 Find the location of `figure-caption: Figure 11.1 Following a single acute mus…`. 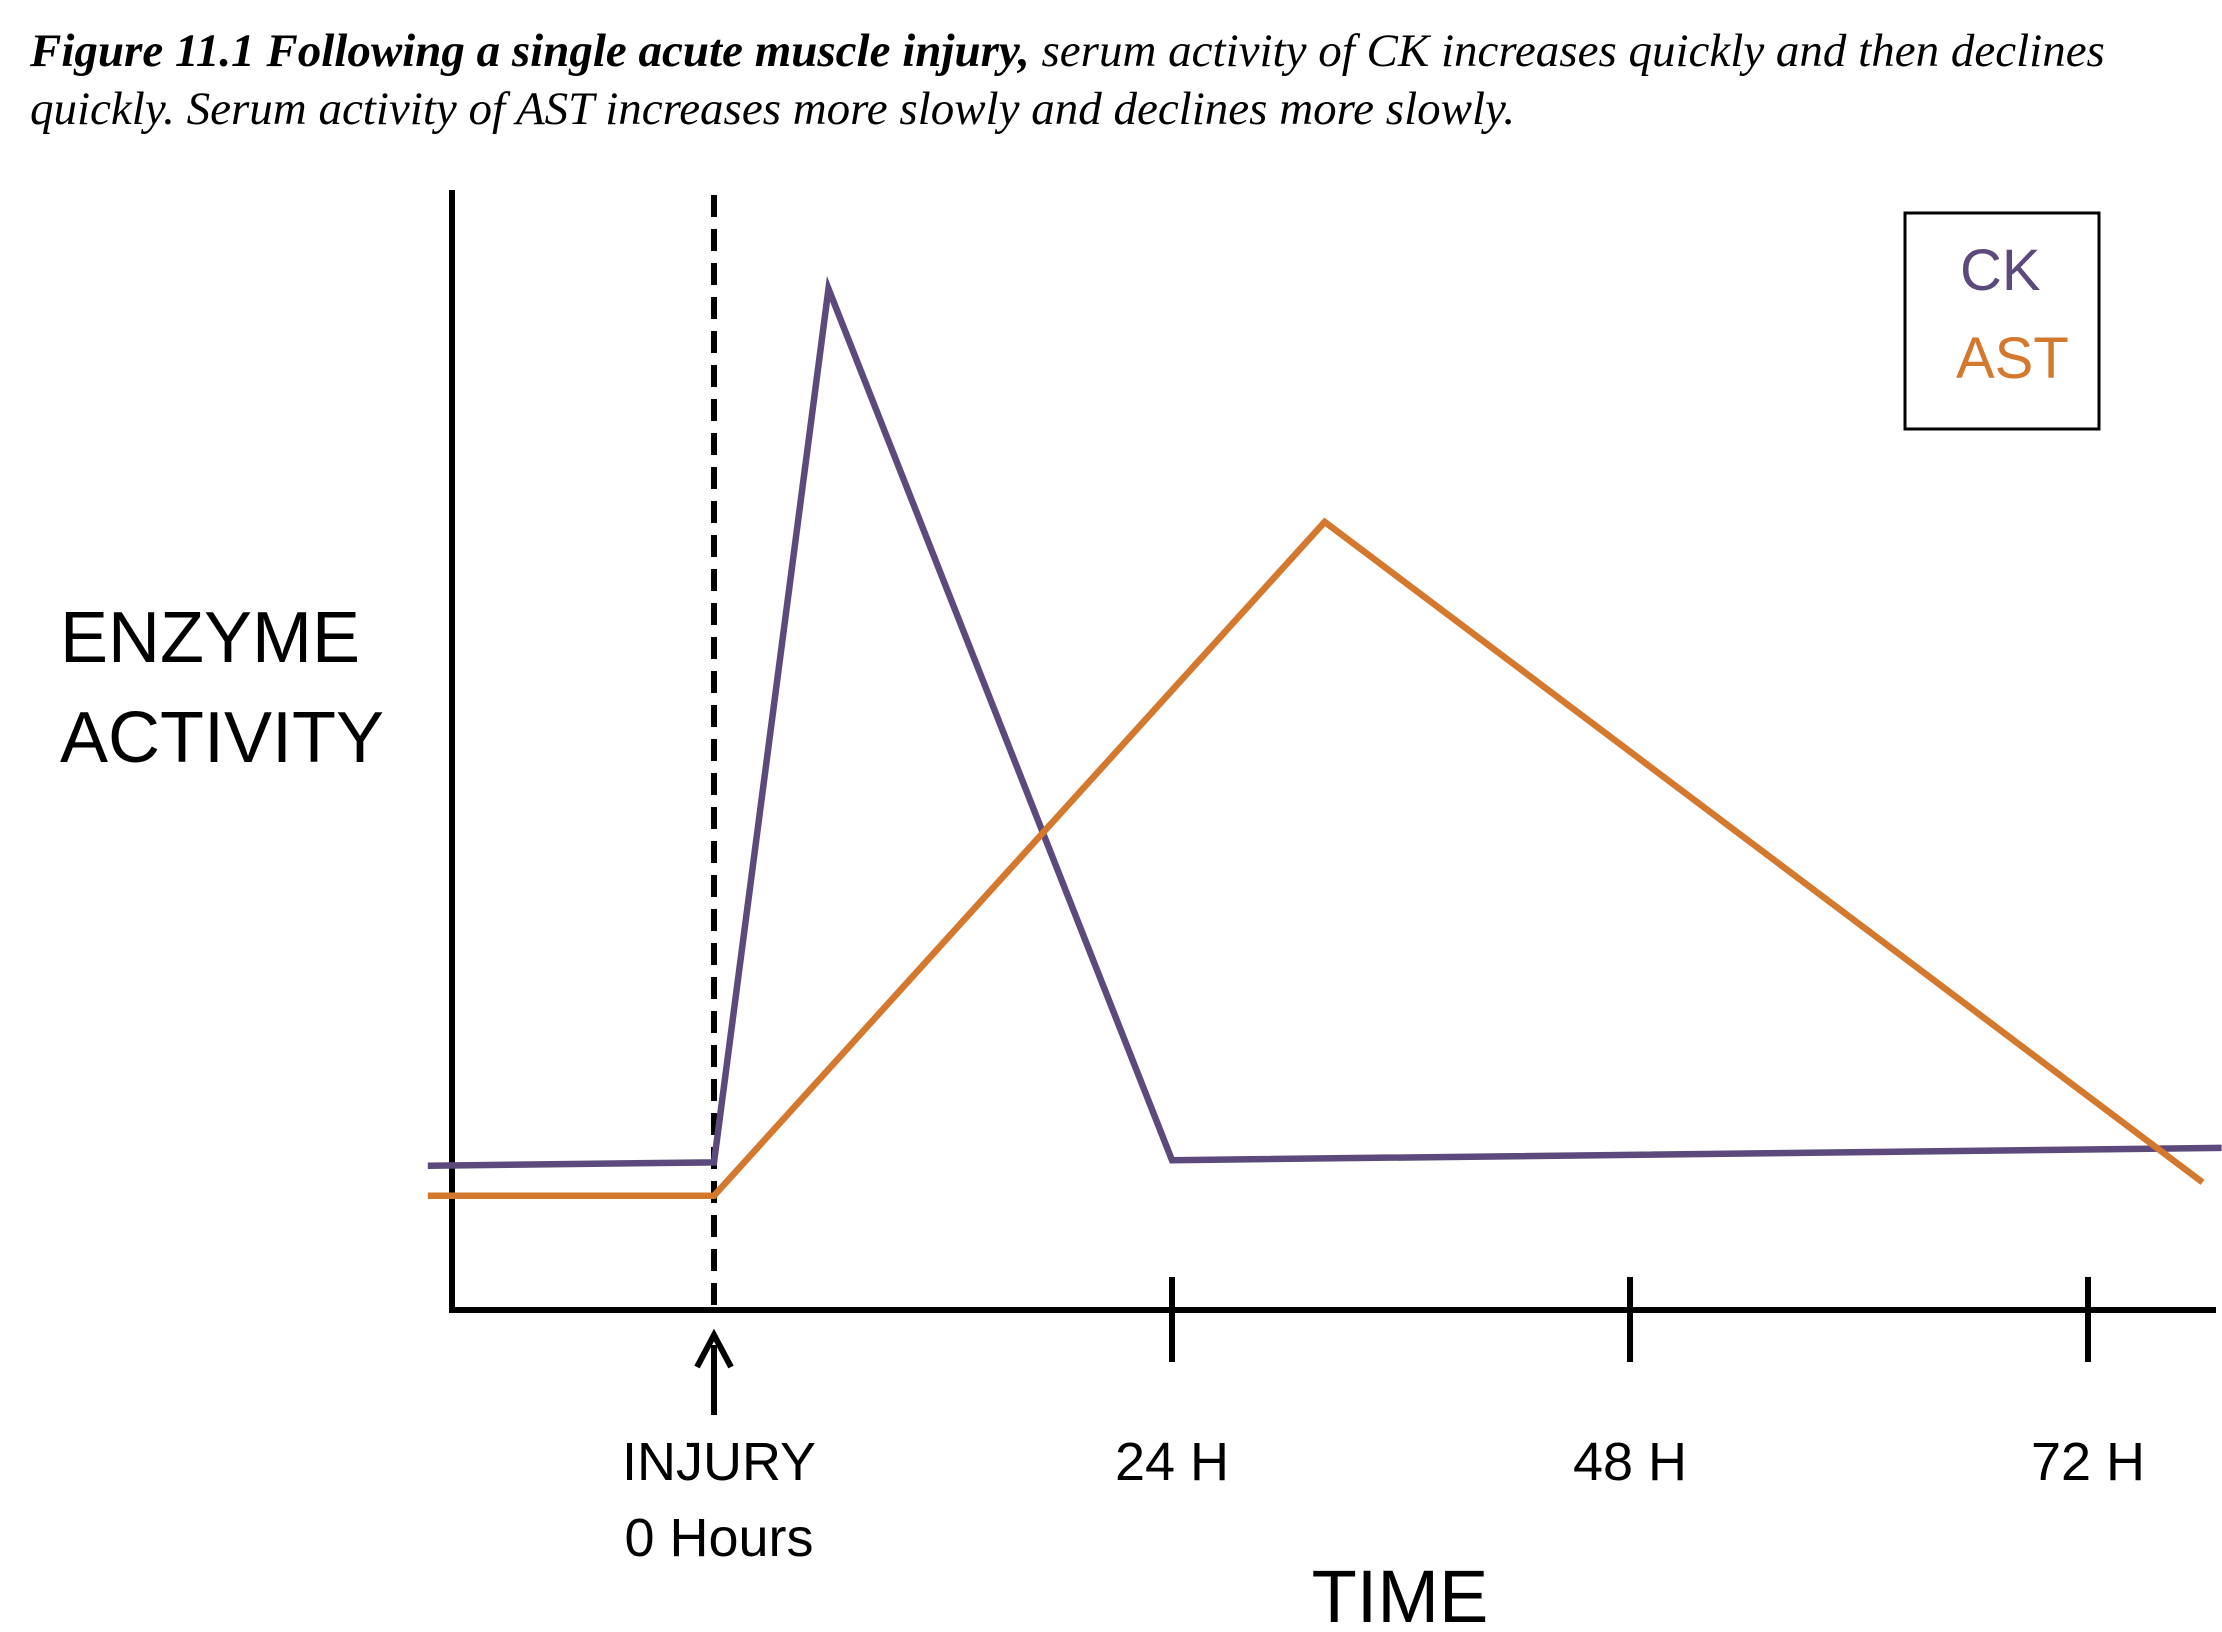

figure-caption: Figure 11.1 Following a single acute mus… is located at coordinates (1115, 80).